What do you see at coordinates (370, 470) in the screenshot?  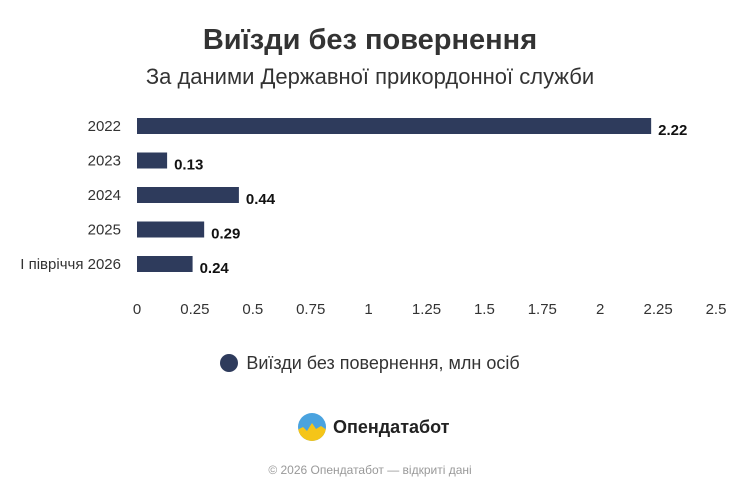 I see `footer-copyright: © 2026 Опендатабот — відкриті дані` at bounding box center [370, 470].